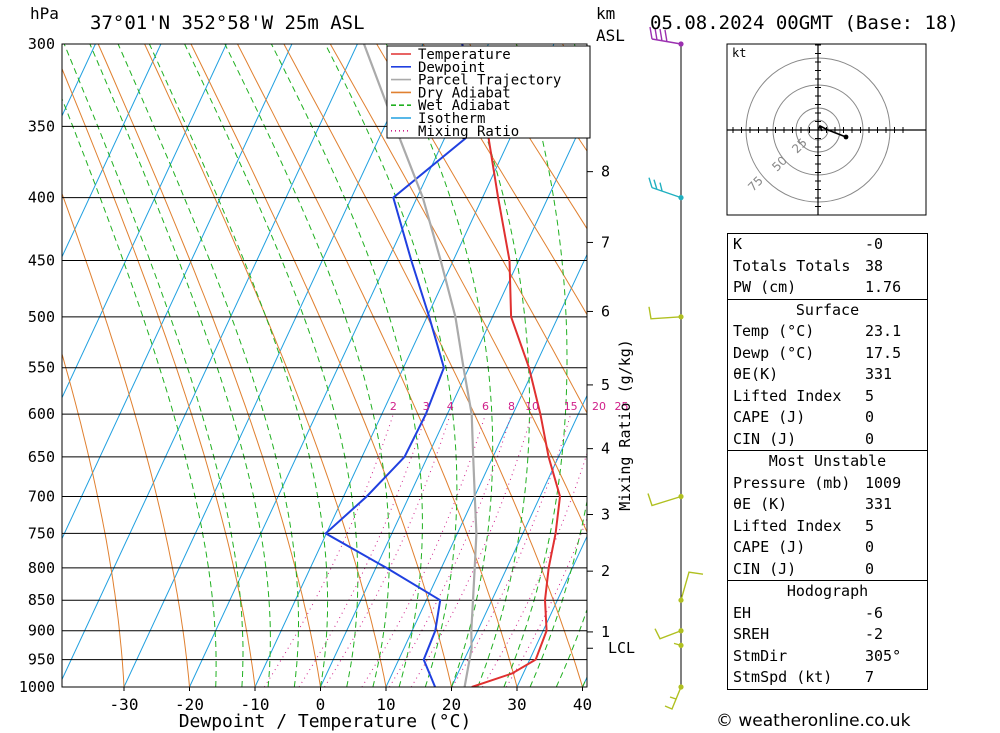 The height and width of the screenshot is (733, 1000). What do you see at coordinates (883, 287) in the screenshot?
I see `pw-value: 1.76` at bounding box center [883, 287].